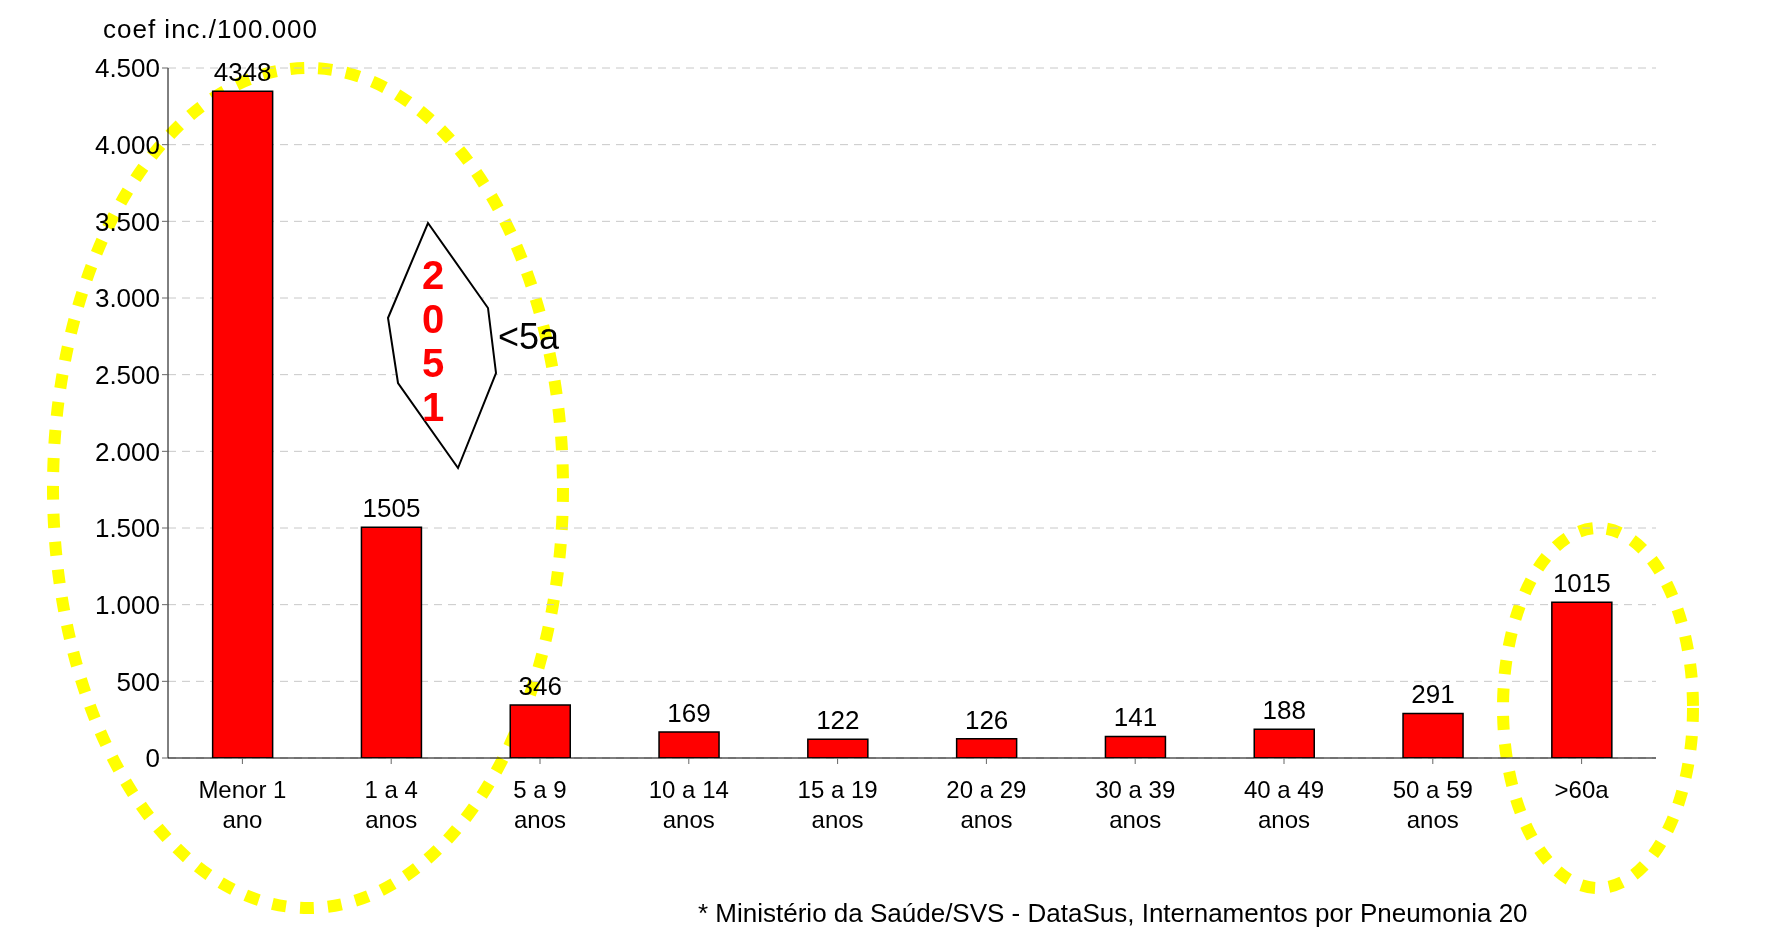 The width and height of the screenshot is (1784, 938). Describe the element at coordinates (242, 804) in the screenshot. I see `x-tick-label: Menor 1 ano` at that location.